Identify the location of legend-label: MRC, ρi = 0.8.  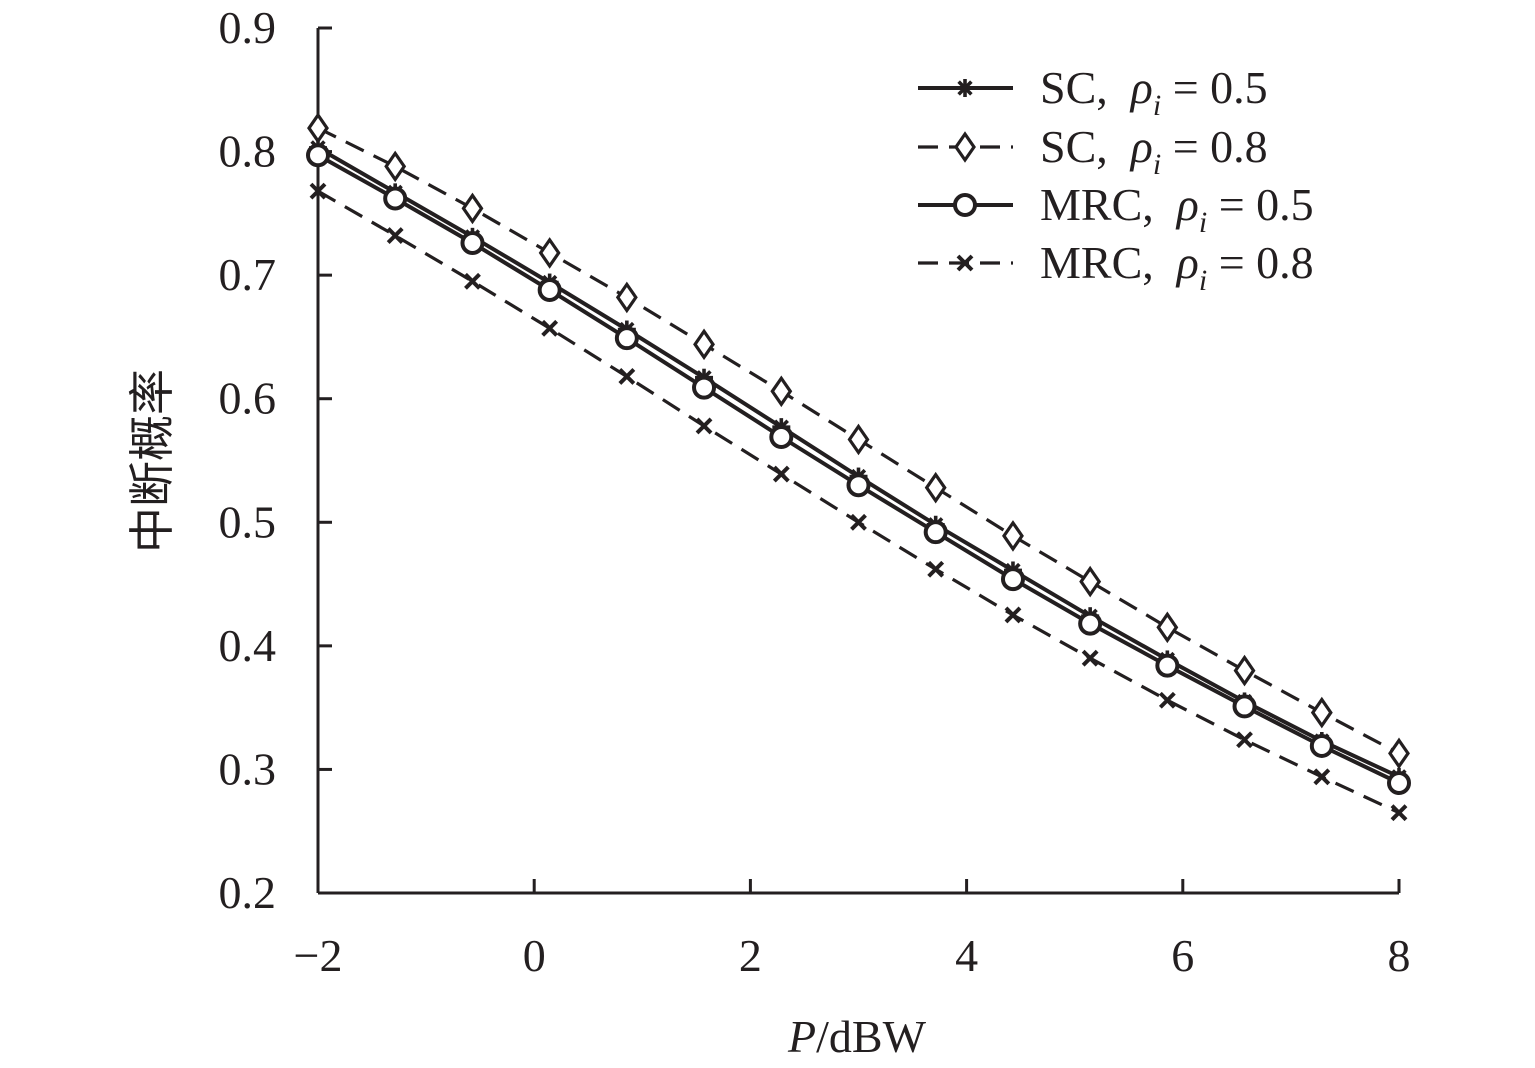
(1177, 267).